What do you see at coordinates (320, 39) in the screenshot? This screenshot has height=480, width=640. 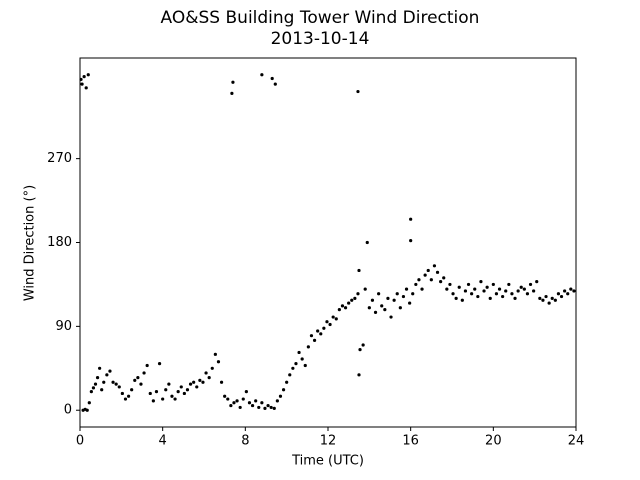 I see `chart-subtitle: 2013-10-14` at bounding box center [320, 39].